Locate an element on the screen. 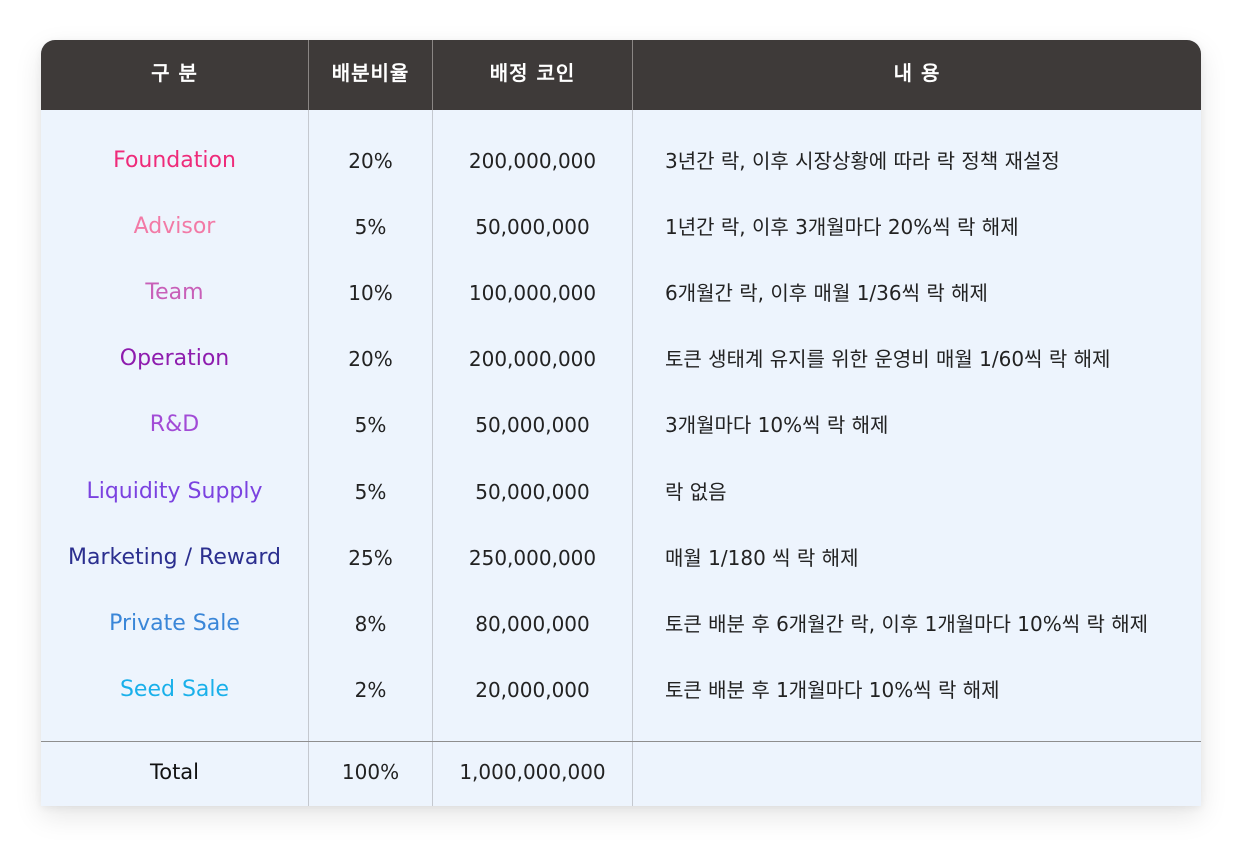  header-coins: 배정 코인 is located at coordinates (532, 73).